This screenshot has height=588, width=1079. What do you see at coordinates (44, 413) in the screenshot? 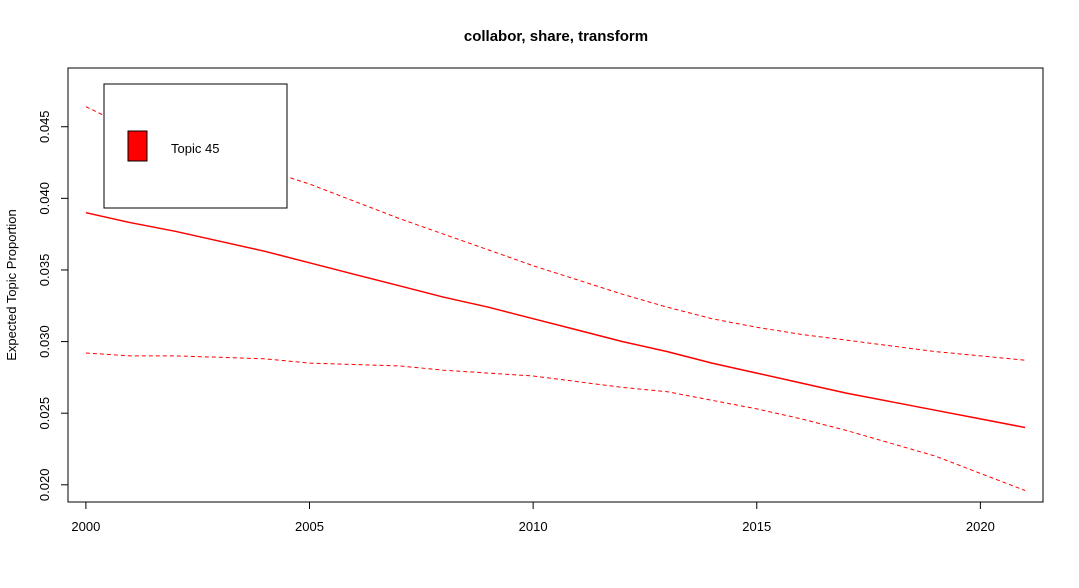
I see `y-tick-label: 0.025` at bounding box center [44, 413].